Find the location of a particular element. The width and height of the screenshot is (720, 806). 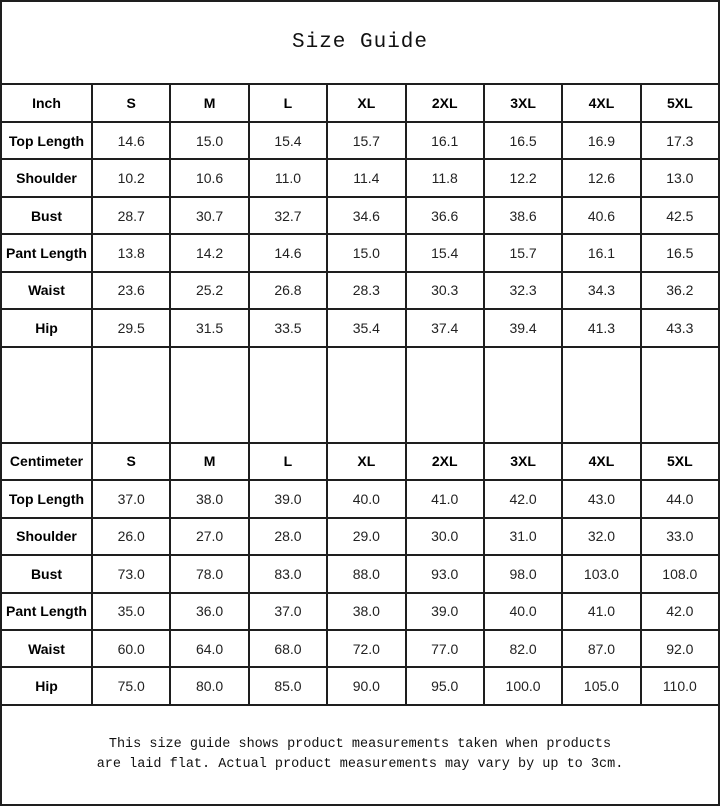

measurement-value: 30.7 is located at coordinates (209, 215).